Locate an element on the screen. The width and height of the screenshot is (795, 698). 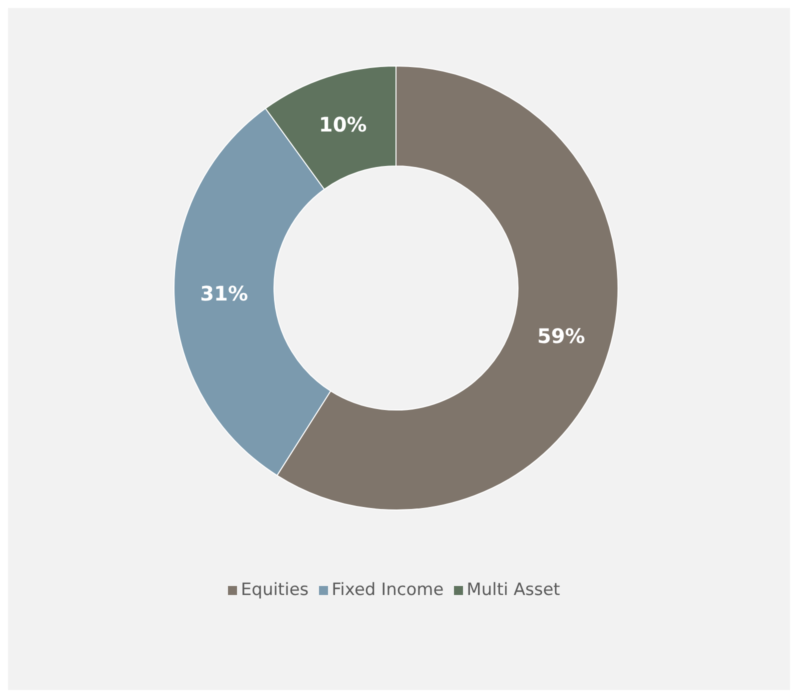
legend-label: Fixed Income is located at coordinates (388, 590).